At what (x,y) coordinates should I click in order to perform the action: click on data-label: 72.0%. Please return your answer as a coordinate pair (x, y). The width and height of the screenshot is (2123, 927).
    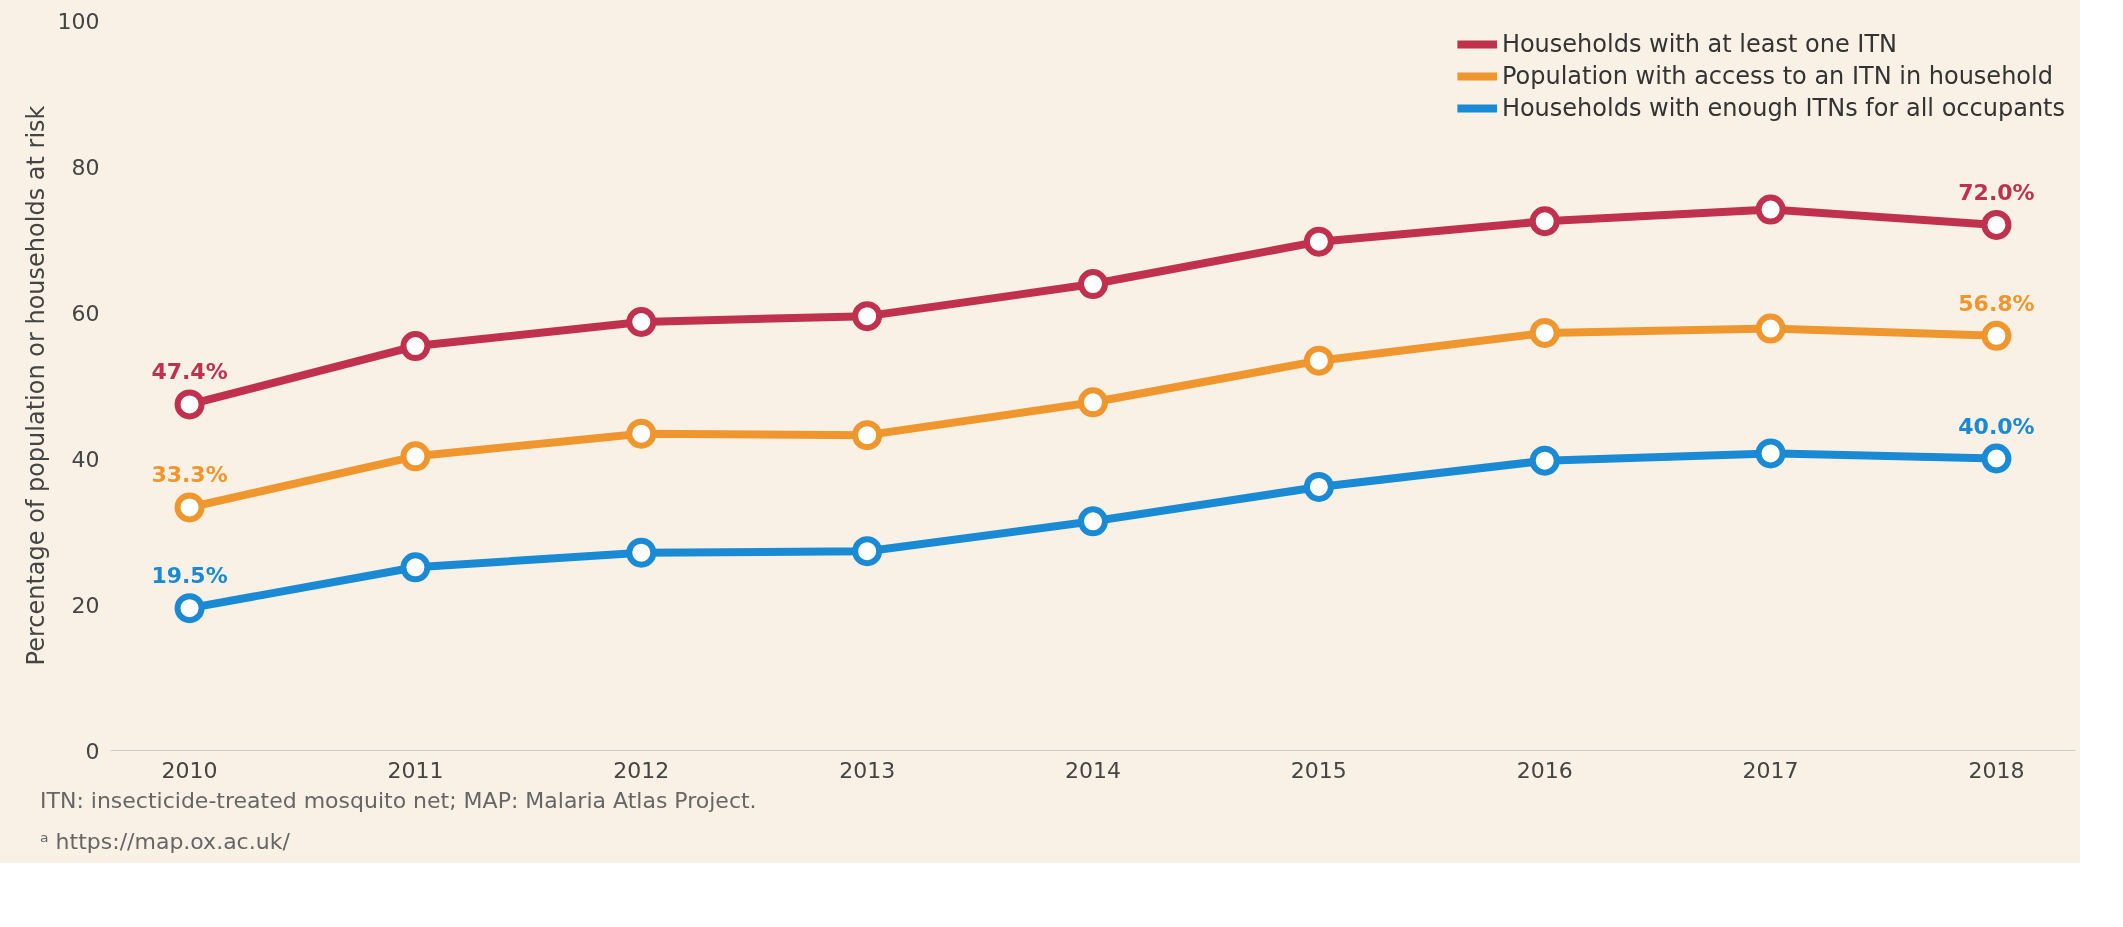
    Looking at the image, I should click on (1996, 192).